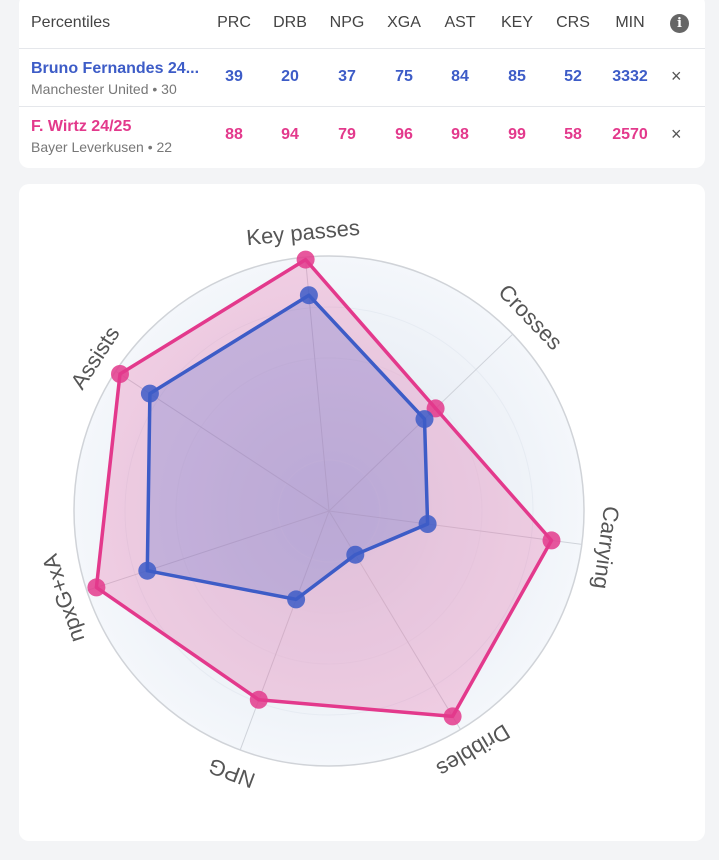 This screenshot has width=719, height=860. What do you see at coordinates (606, 548) in the screenshot?
I see `axis-label-carrying: Carrying` at bounding box center [606, 548].